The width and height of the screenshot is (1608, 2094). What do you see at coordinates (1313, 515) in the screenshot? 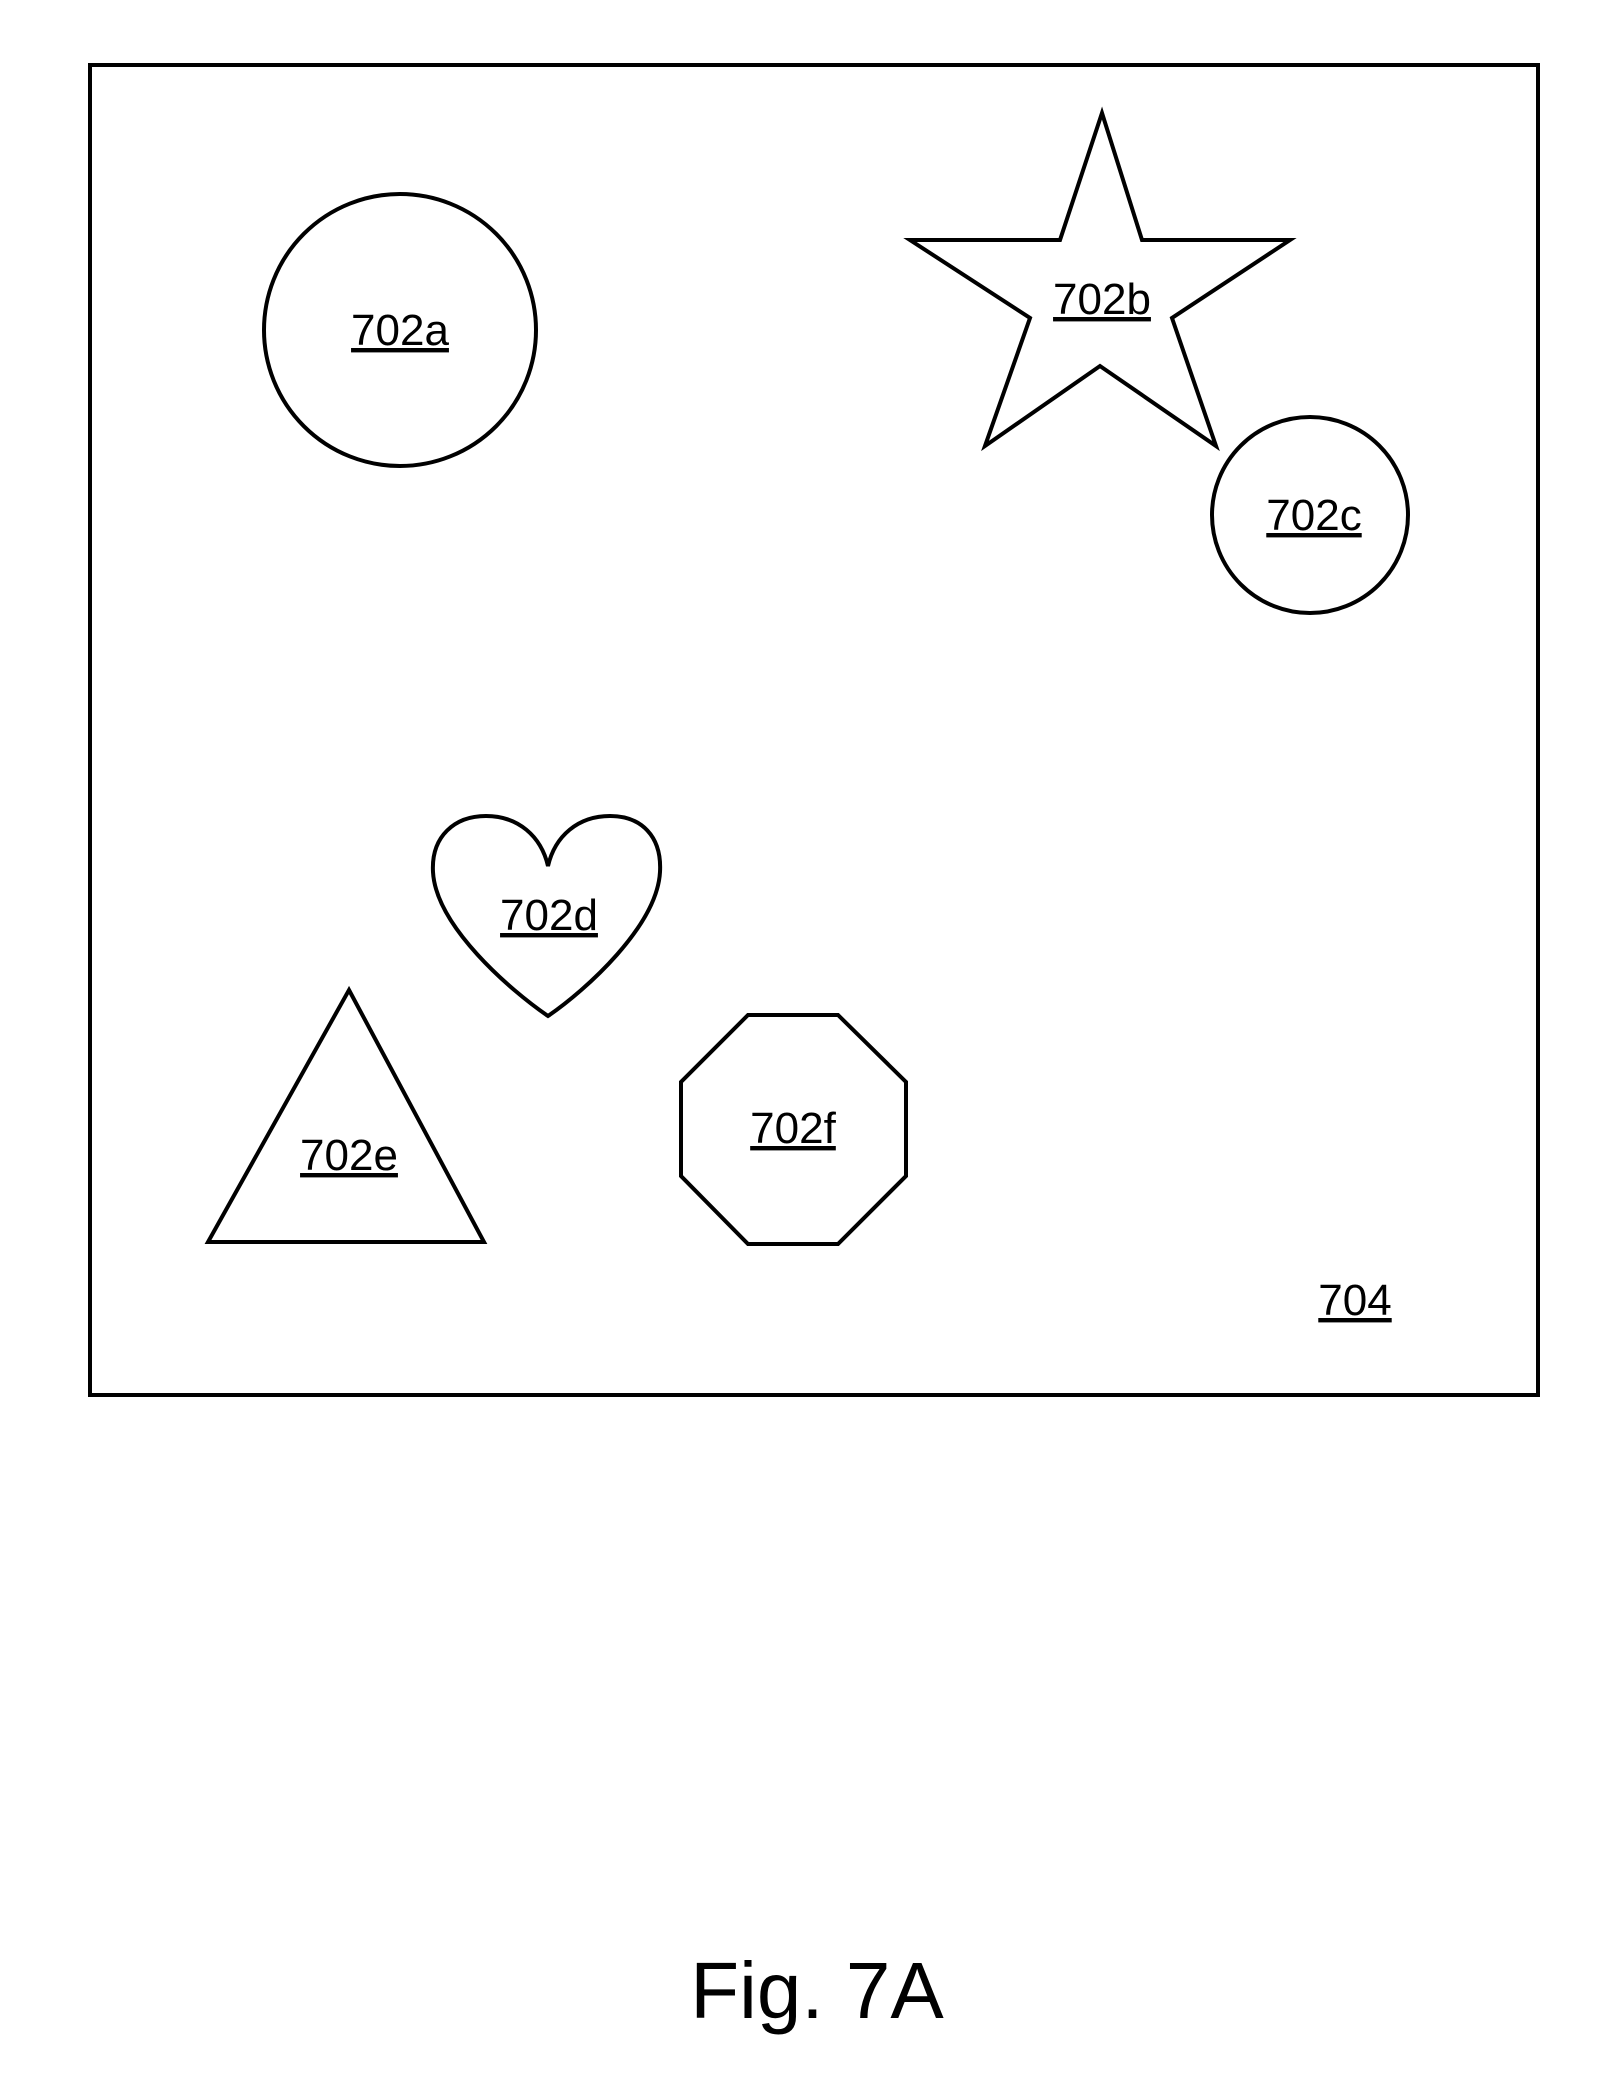
I see `label-702c: 702c` at bounding box center [1313, 515].